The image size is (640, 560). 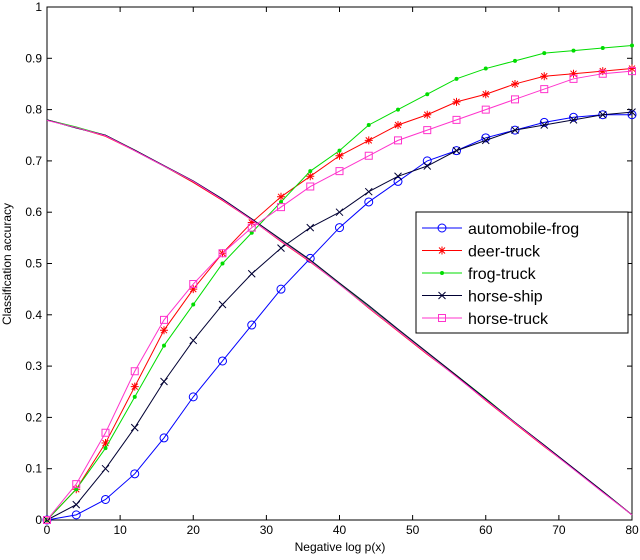 I want to click on y-tick-label: 1, so click(x=38, y=7).